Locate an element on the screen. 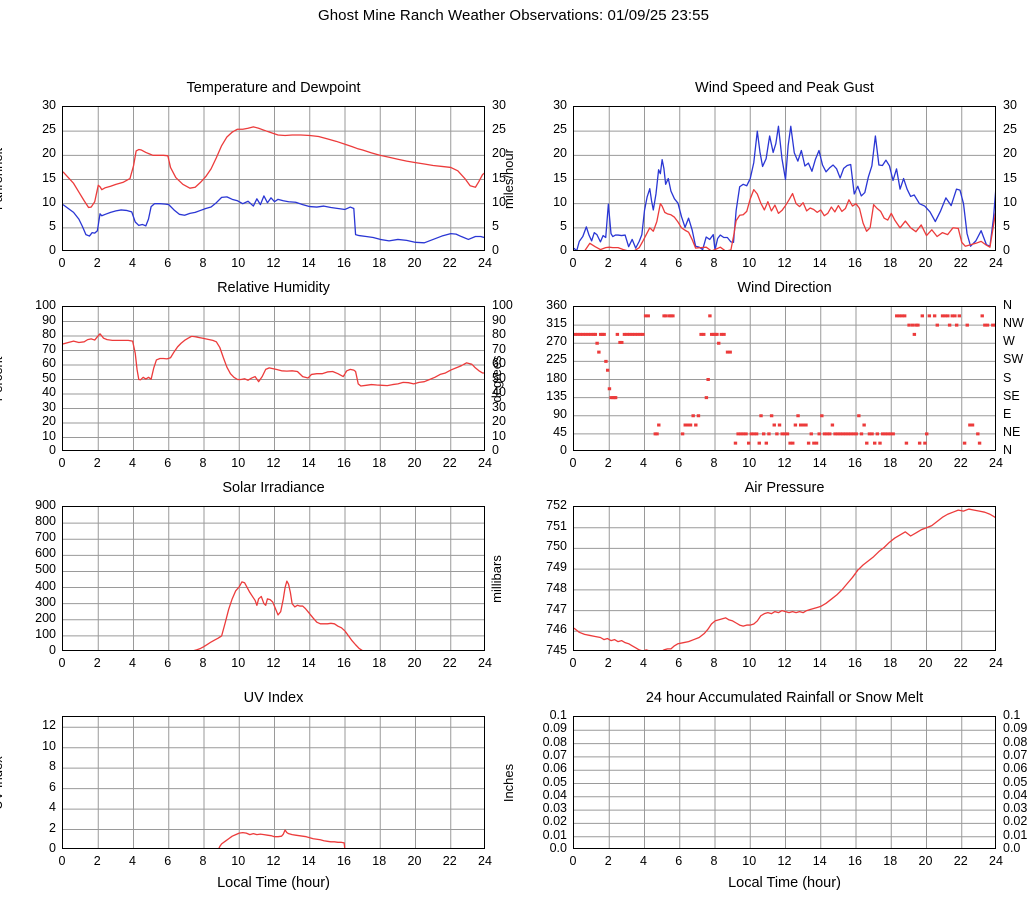  xtick-uv-index: 18 is located at coordinates (379, 861).